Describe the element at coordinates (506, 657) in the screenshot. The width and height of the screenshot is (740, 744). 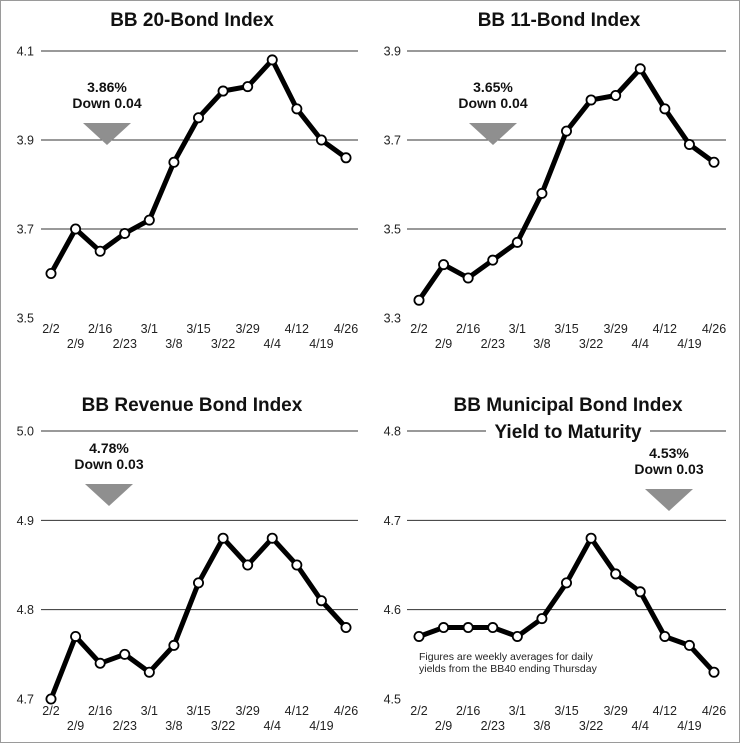
I see `chart-note: Figures are weekly averages for daily` at that location.